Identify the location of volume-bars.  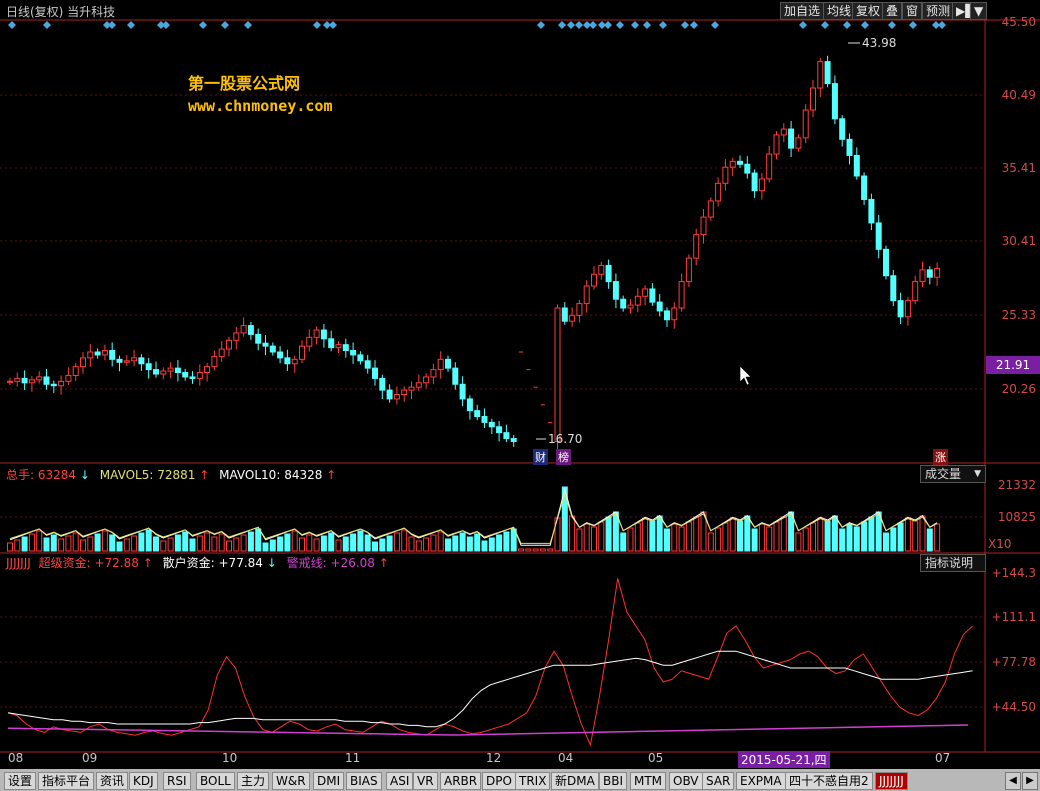
(474, 519).